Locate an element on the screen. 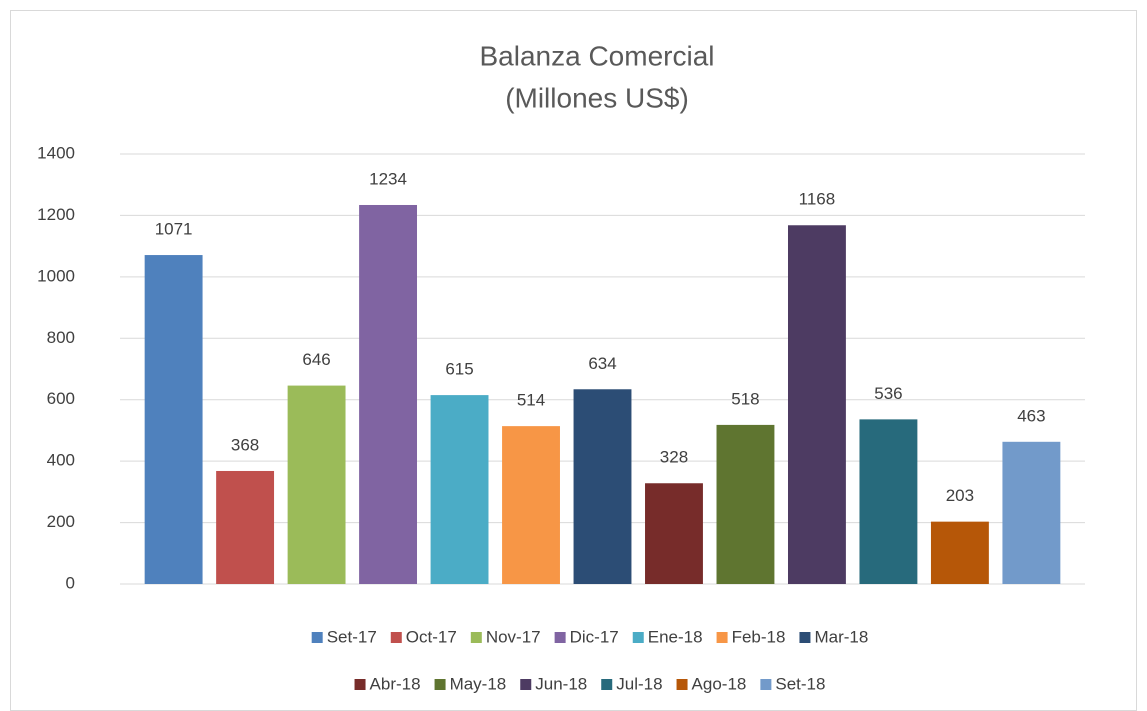 This screenshot has width=1147, height=711. legend-label: Dic-17 is located at coordinates (594, 636).